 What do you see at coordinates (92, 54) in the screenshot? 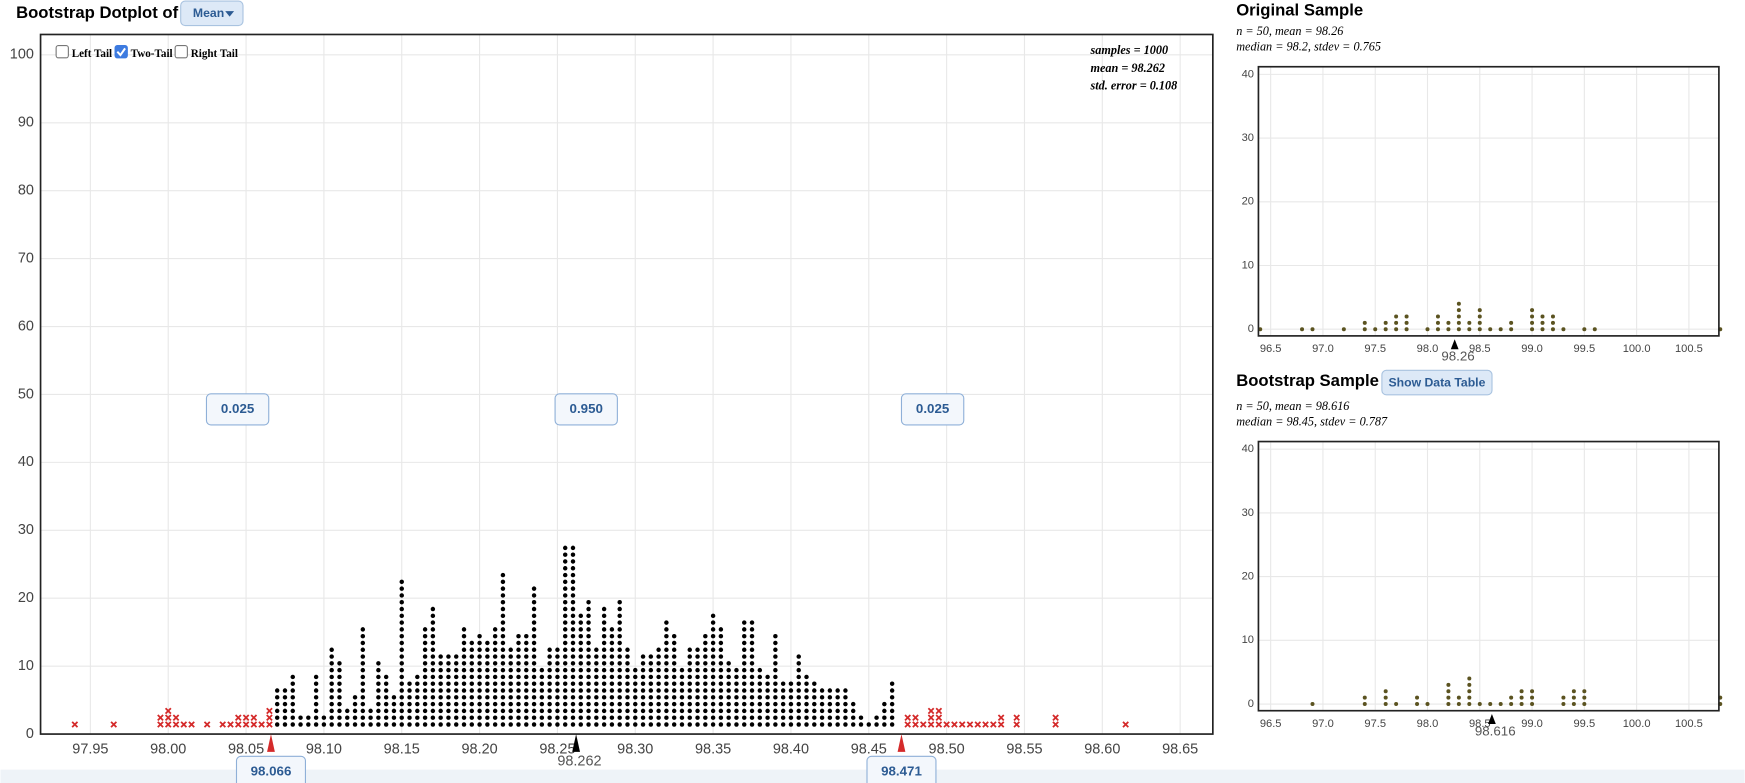
I see `tail-label: Left Tail` at bounding box center [92, 54].